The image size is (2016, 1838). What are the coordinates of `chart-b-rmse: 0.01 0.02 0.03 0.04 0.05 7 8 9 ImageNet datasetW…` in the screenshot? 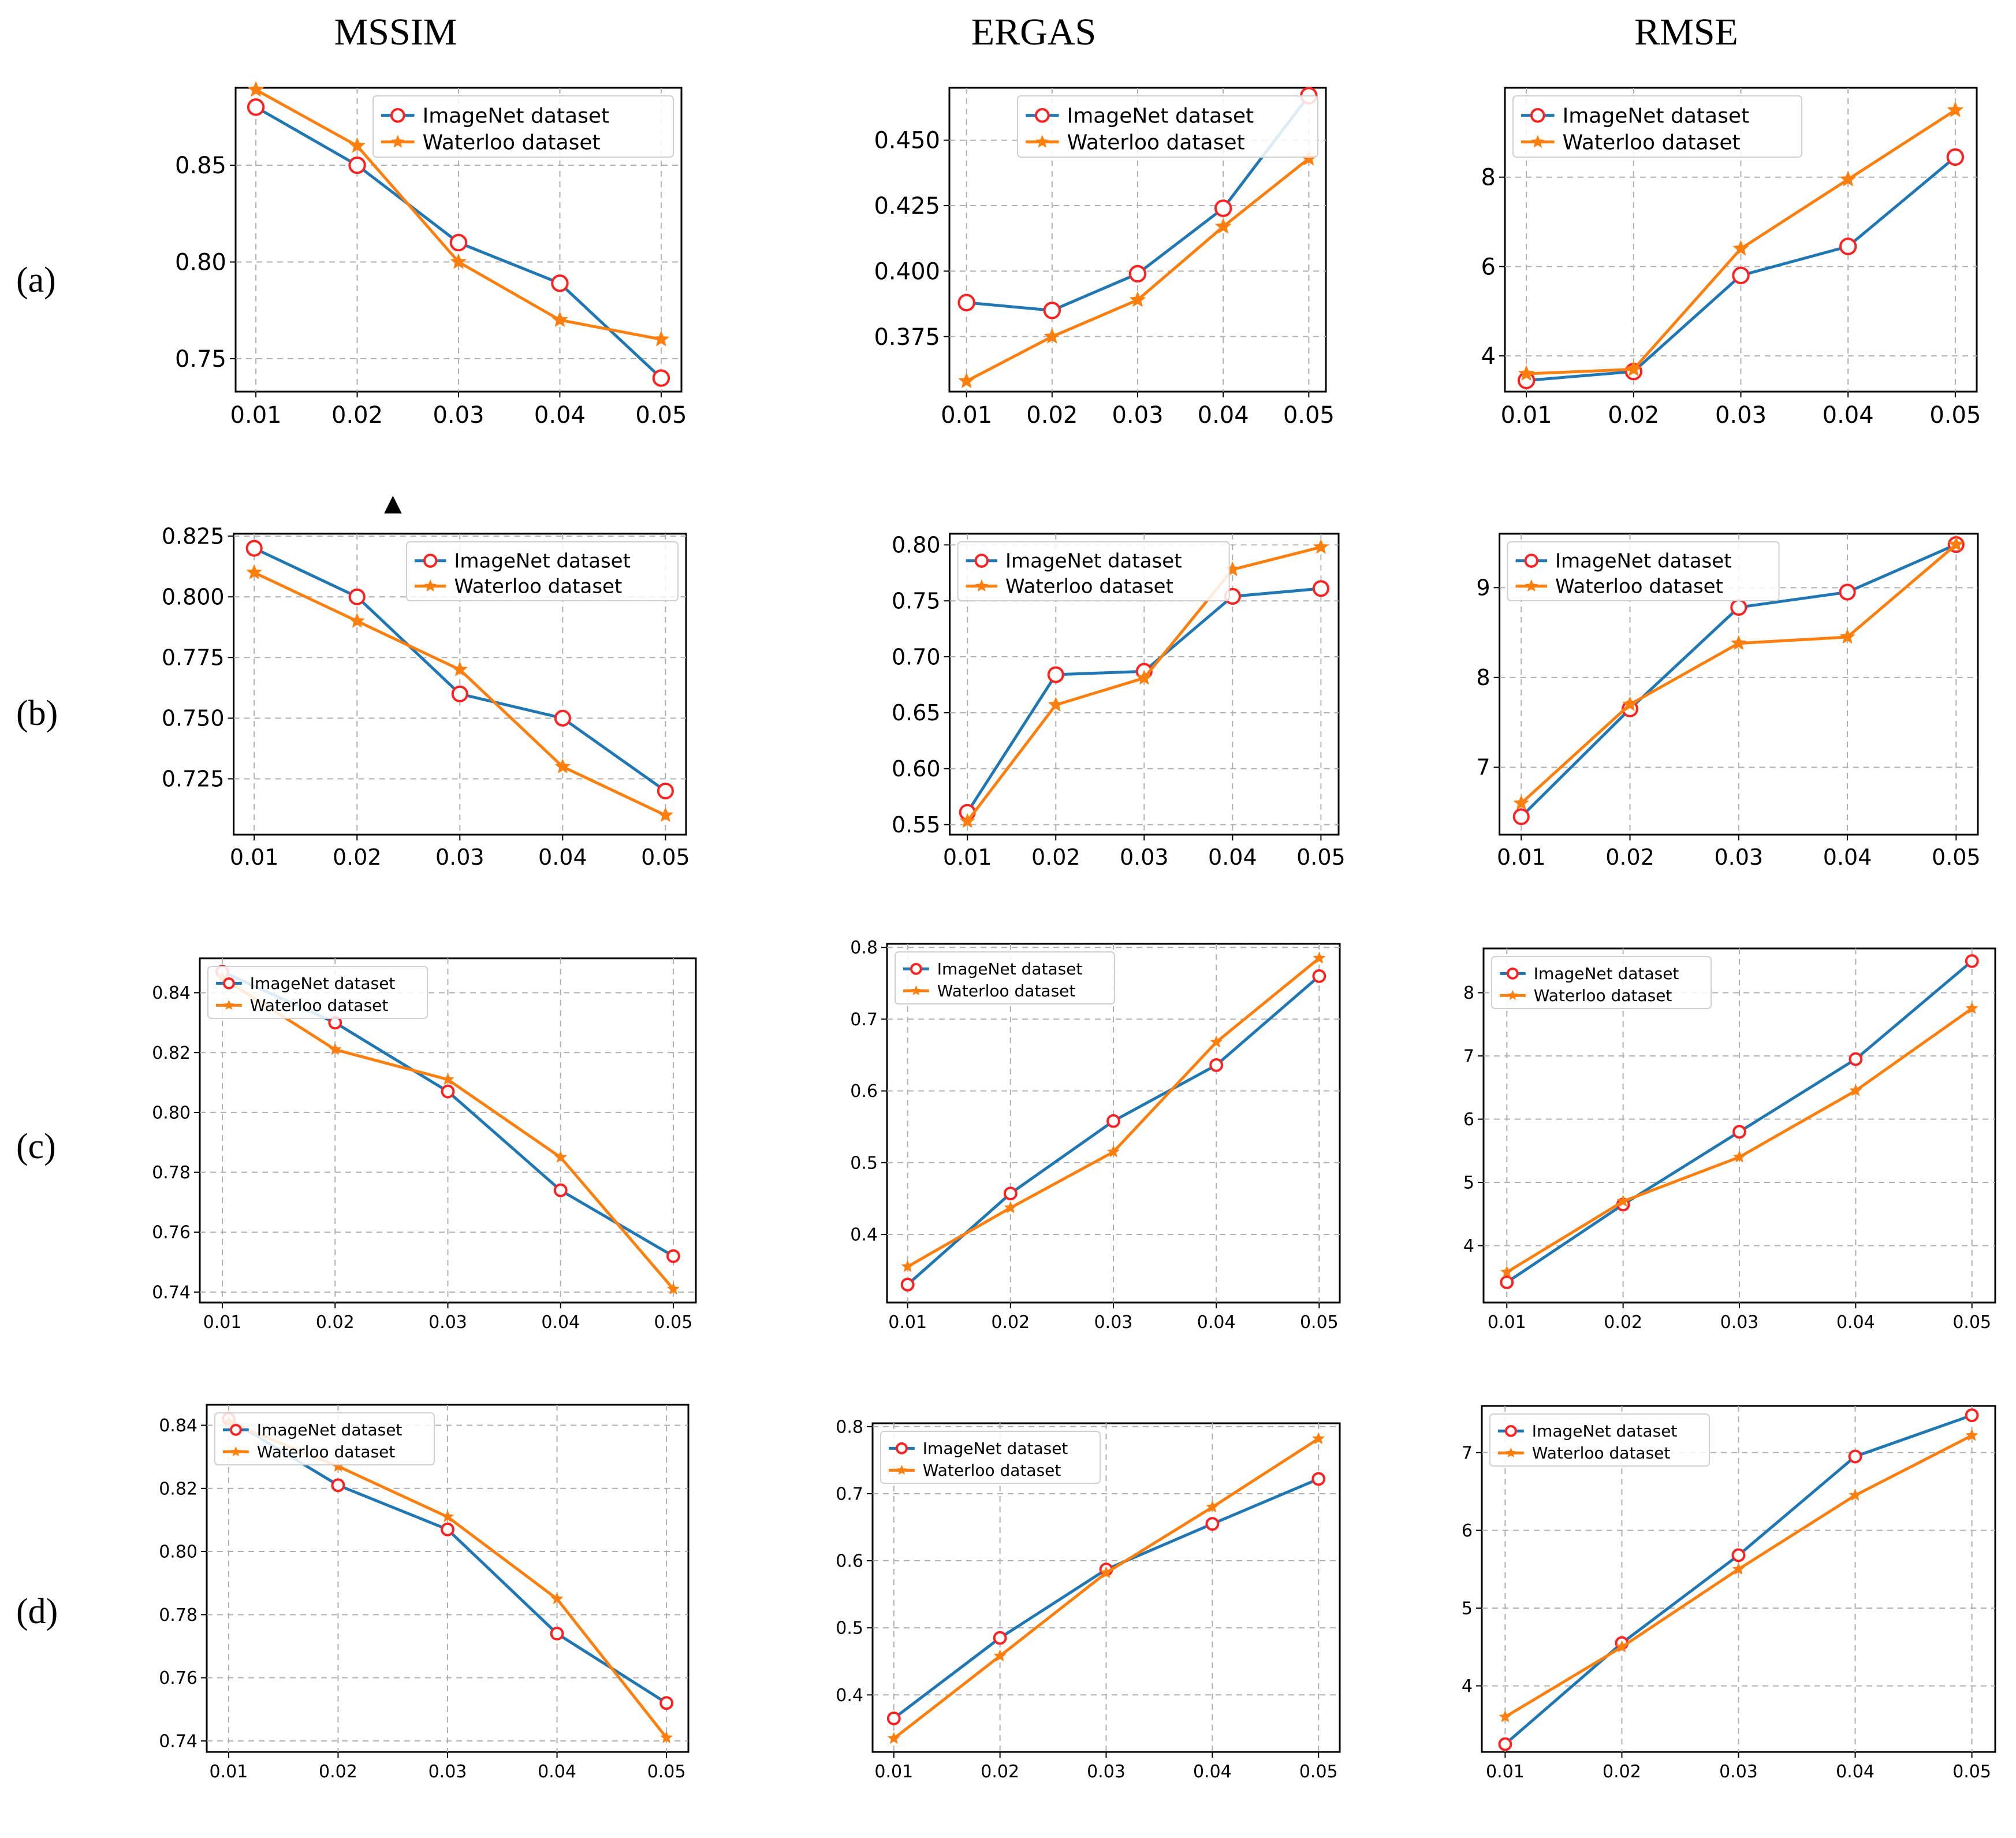 It's located at (1728, 701).